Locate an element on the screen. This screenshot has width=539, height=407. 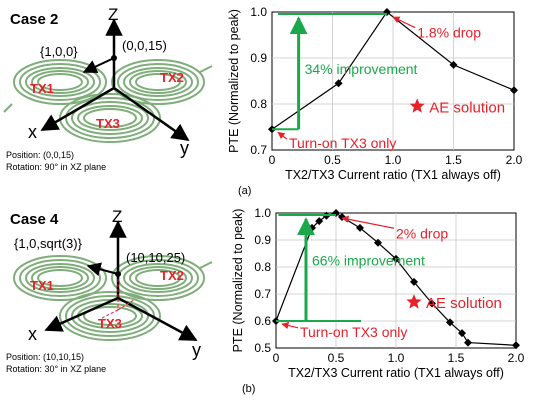
chart1-xtick-label: 2.0 is located at coordinates (516, 358).